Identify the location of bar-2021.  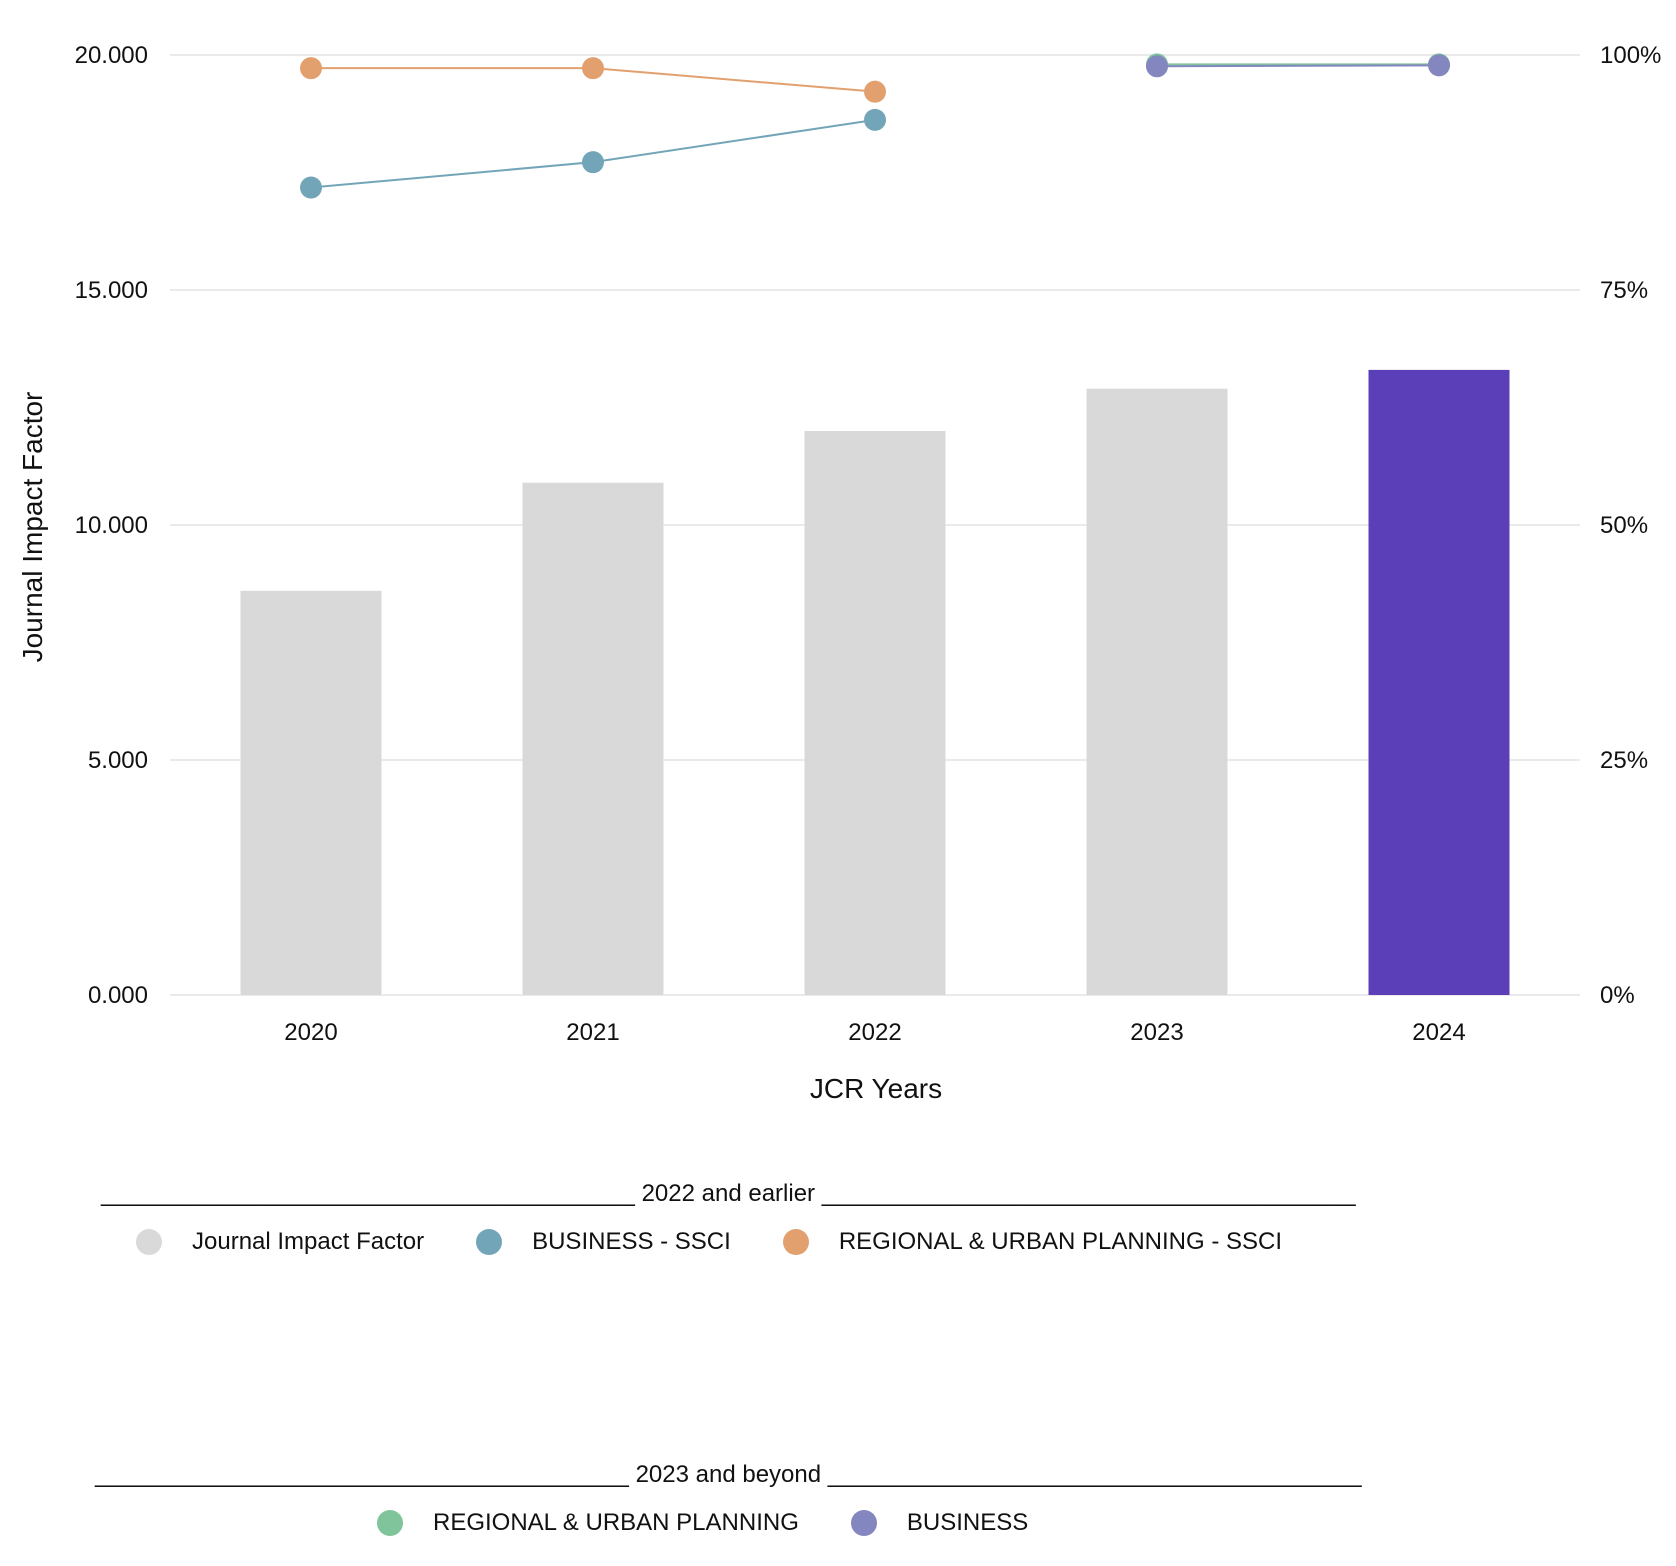
(593, 738).